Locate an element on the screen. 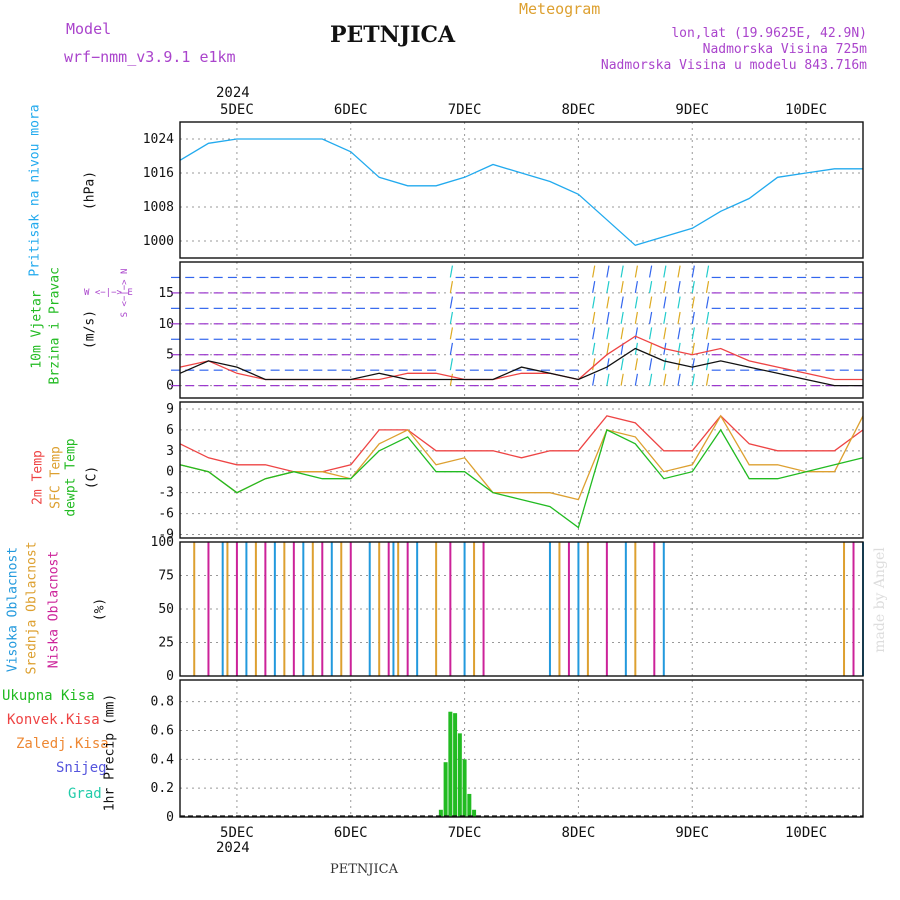 Image resolution: width=900 pixels, height=900 pixels. temp-ytick-6: 9 is located at coordinates (170, 409).